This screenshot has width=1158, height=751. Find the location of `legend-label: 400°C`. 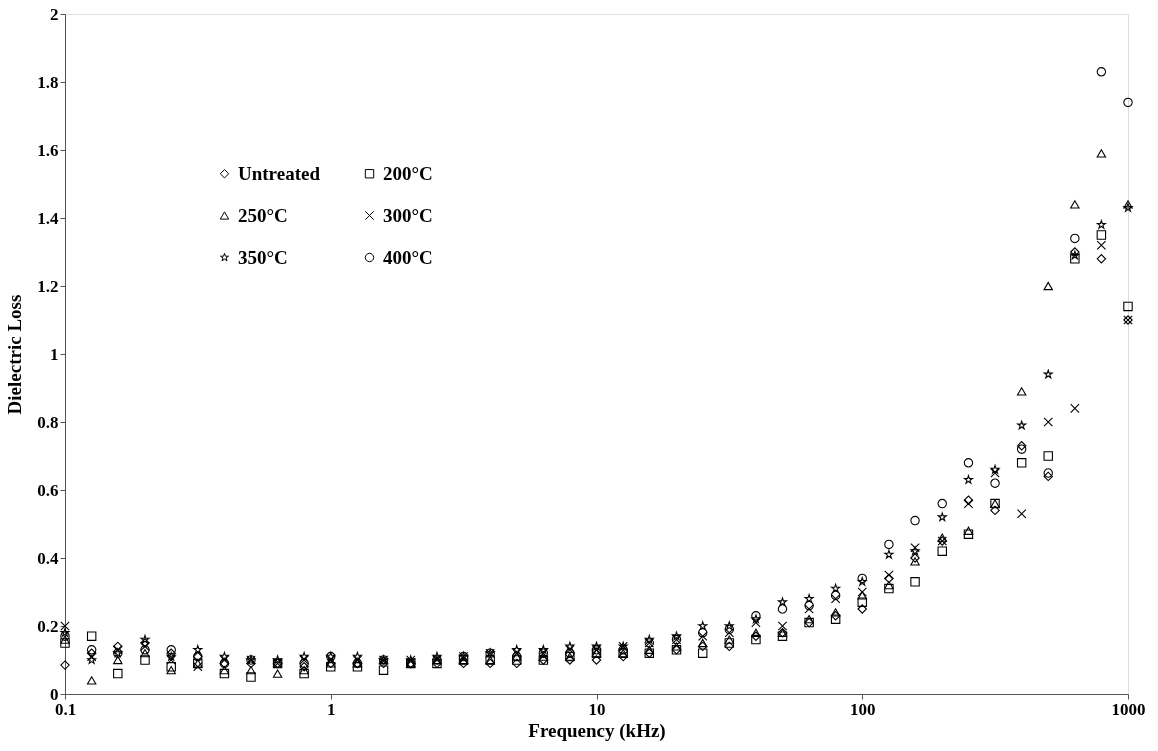

legend-label: 400°C is located at coordinates (408, 257).